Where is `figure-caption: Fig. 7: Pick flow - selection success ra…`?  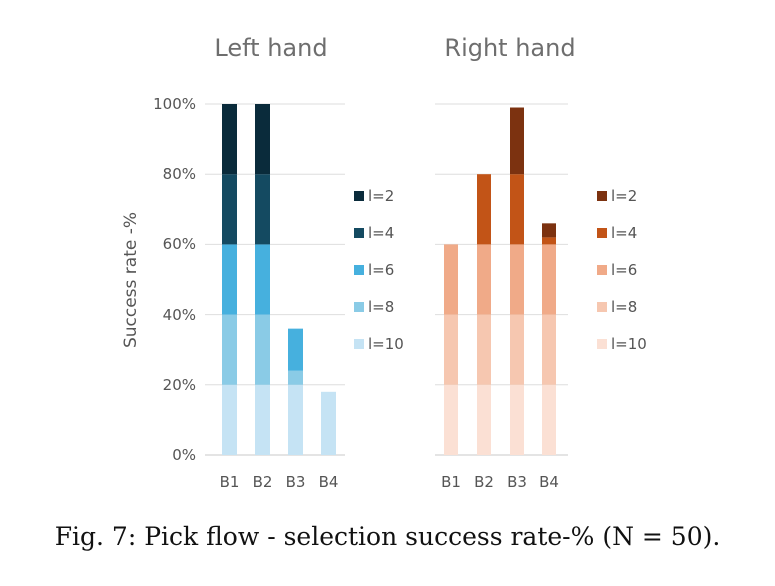
figure-caption: Fig. 7: Pick flow - selection success ra… is located at coordinates (387, 536).